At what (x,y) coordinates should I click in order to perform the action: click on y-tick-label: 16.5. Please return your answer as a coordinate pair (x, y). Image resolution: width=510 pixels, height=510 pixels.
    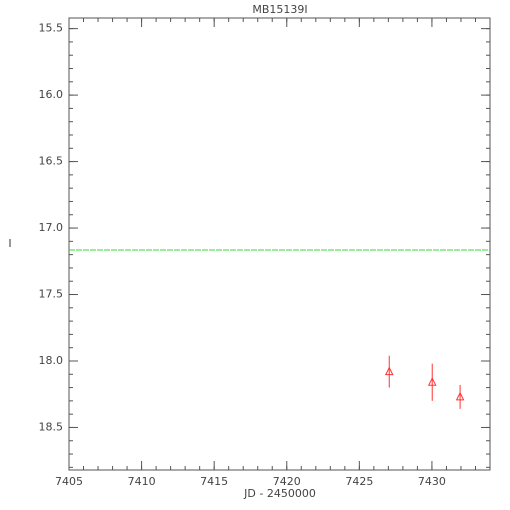
    Looking at the image, I should click on (51, 161).